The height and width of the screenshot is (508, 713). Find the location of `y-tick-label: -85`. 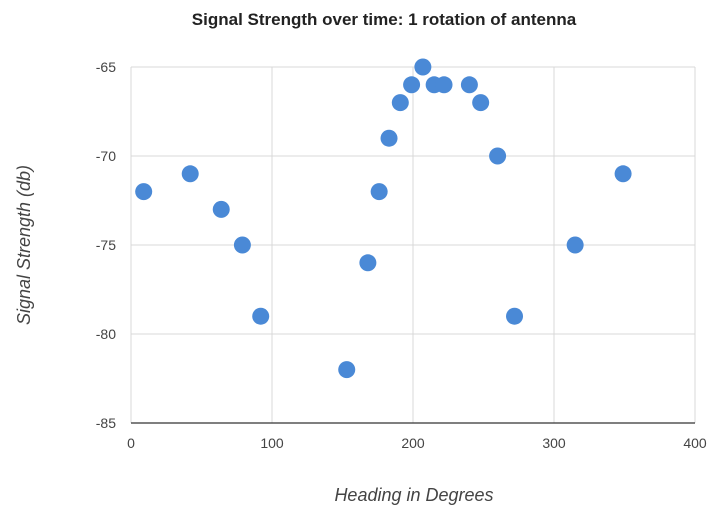

y-tick-label: -85 is located at coordinates (106, 423).